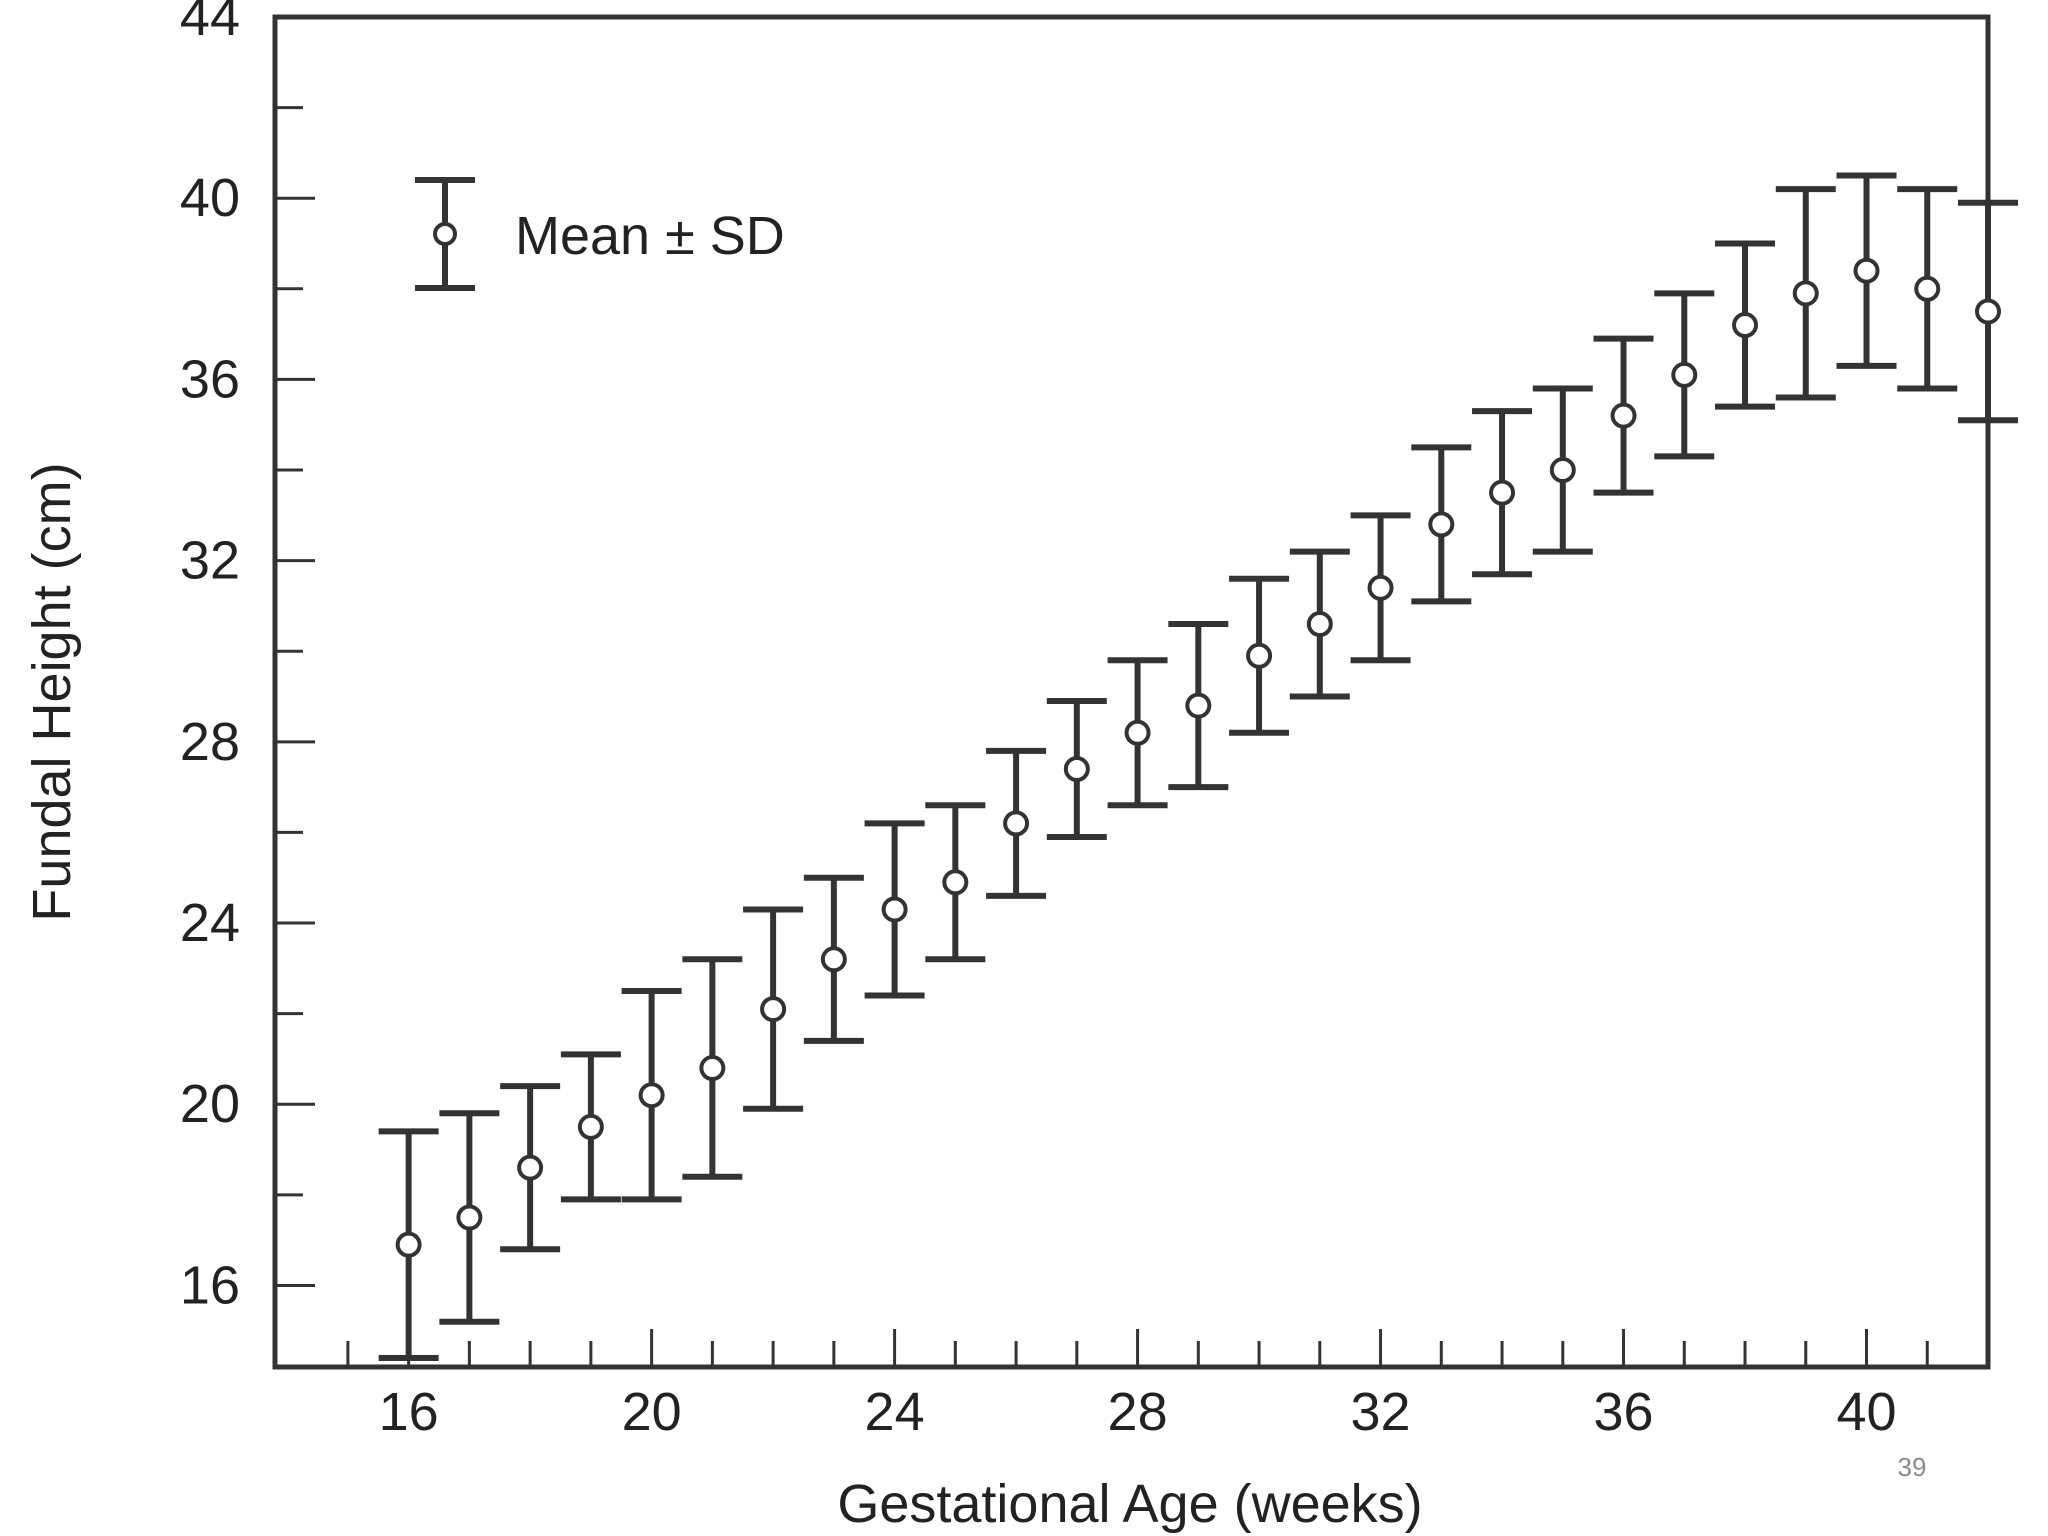 This screenshot has width=2048, height=1536. I want to click on y-tick-label: 36, so click(210, 379).